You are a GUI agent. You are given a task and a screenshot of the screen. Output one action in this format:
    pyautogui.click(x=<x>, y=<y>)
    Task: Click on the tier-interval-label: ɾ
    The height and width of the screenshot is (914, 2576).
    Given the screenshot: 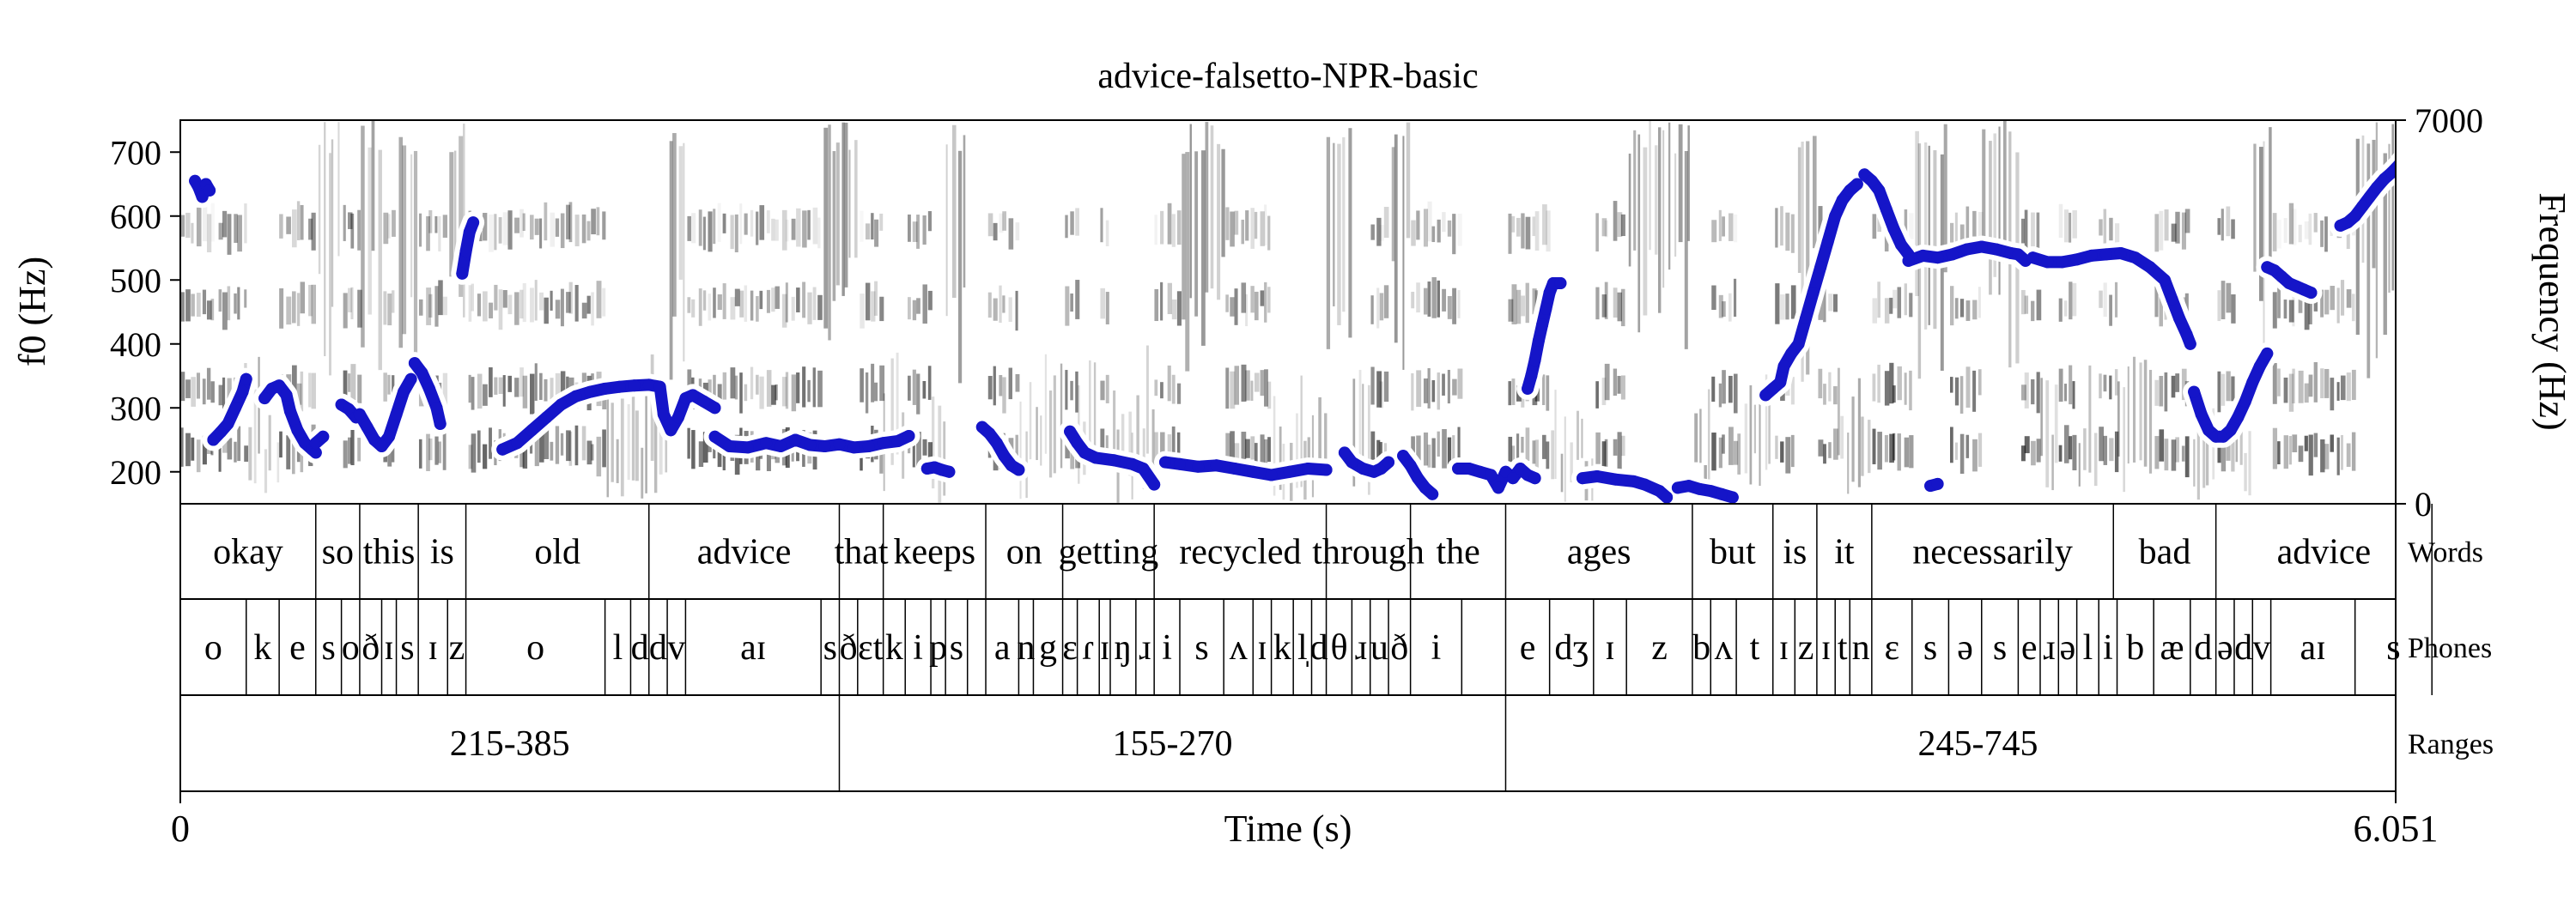 What is the action you would take?
    pyautogui.click(x=1088, y=648)
    